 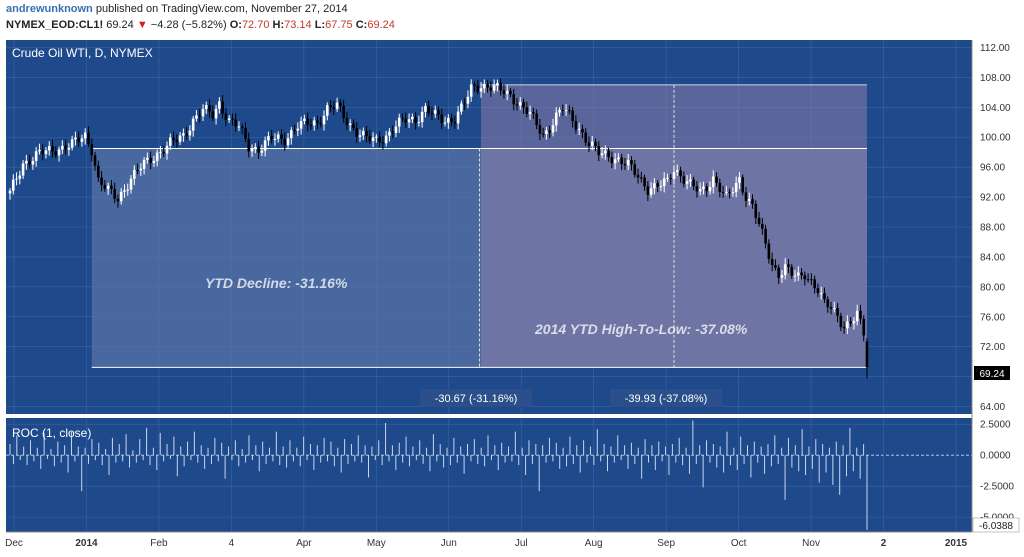 I want to click on author-link: andrewunknown, so click(x=49, y=9).